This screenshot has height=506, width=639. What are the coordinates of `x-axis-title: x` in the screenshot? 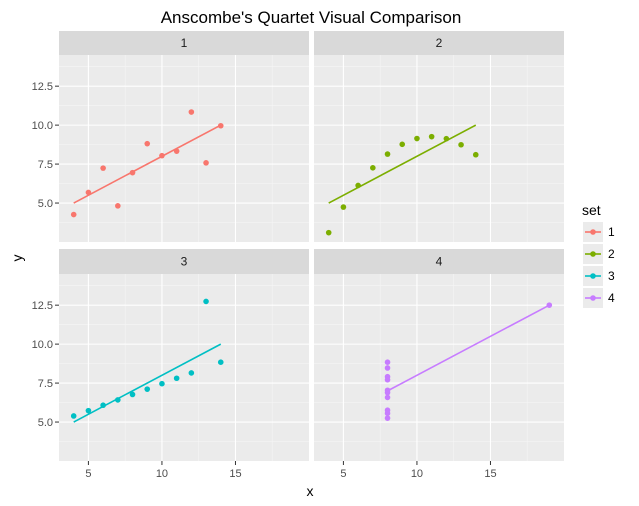 It's located at (310, 491).